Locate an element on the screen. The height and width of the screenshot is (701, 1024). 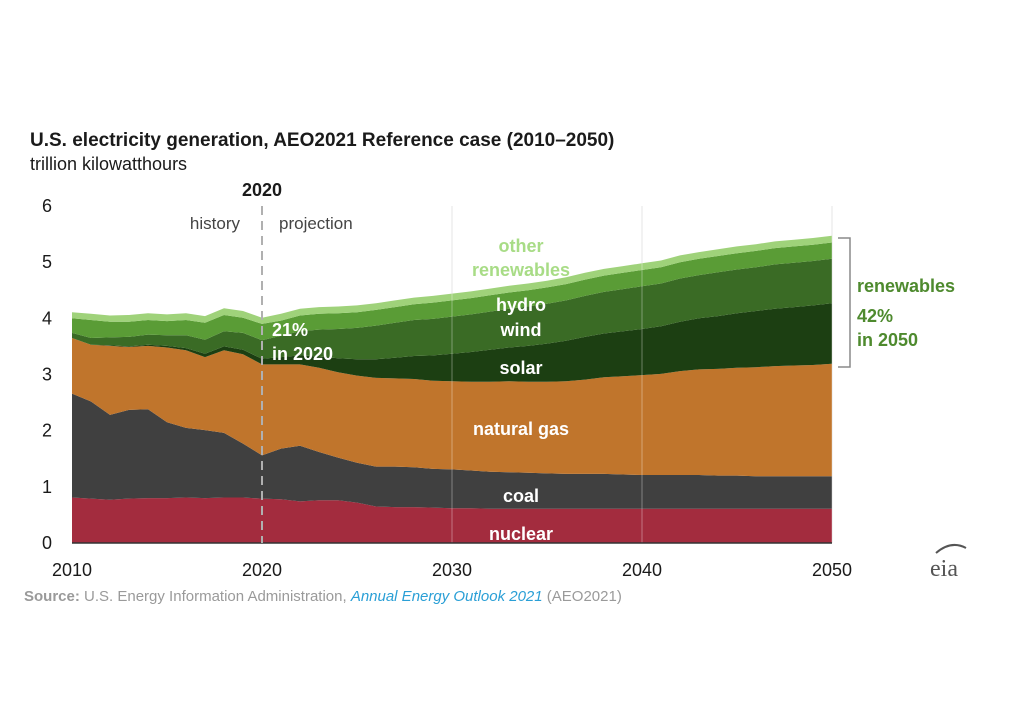
share-2020-year: in 2020 is located at coordinates (302, 354).